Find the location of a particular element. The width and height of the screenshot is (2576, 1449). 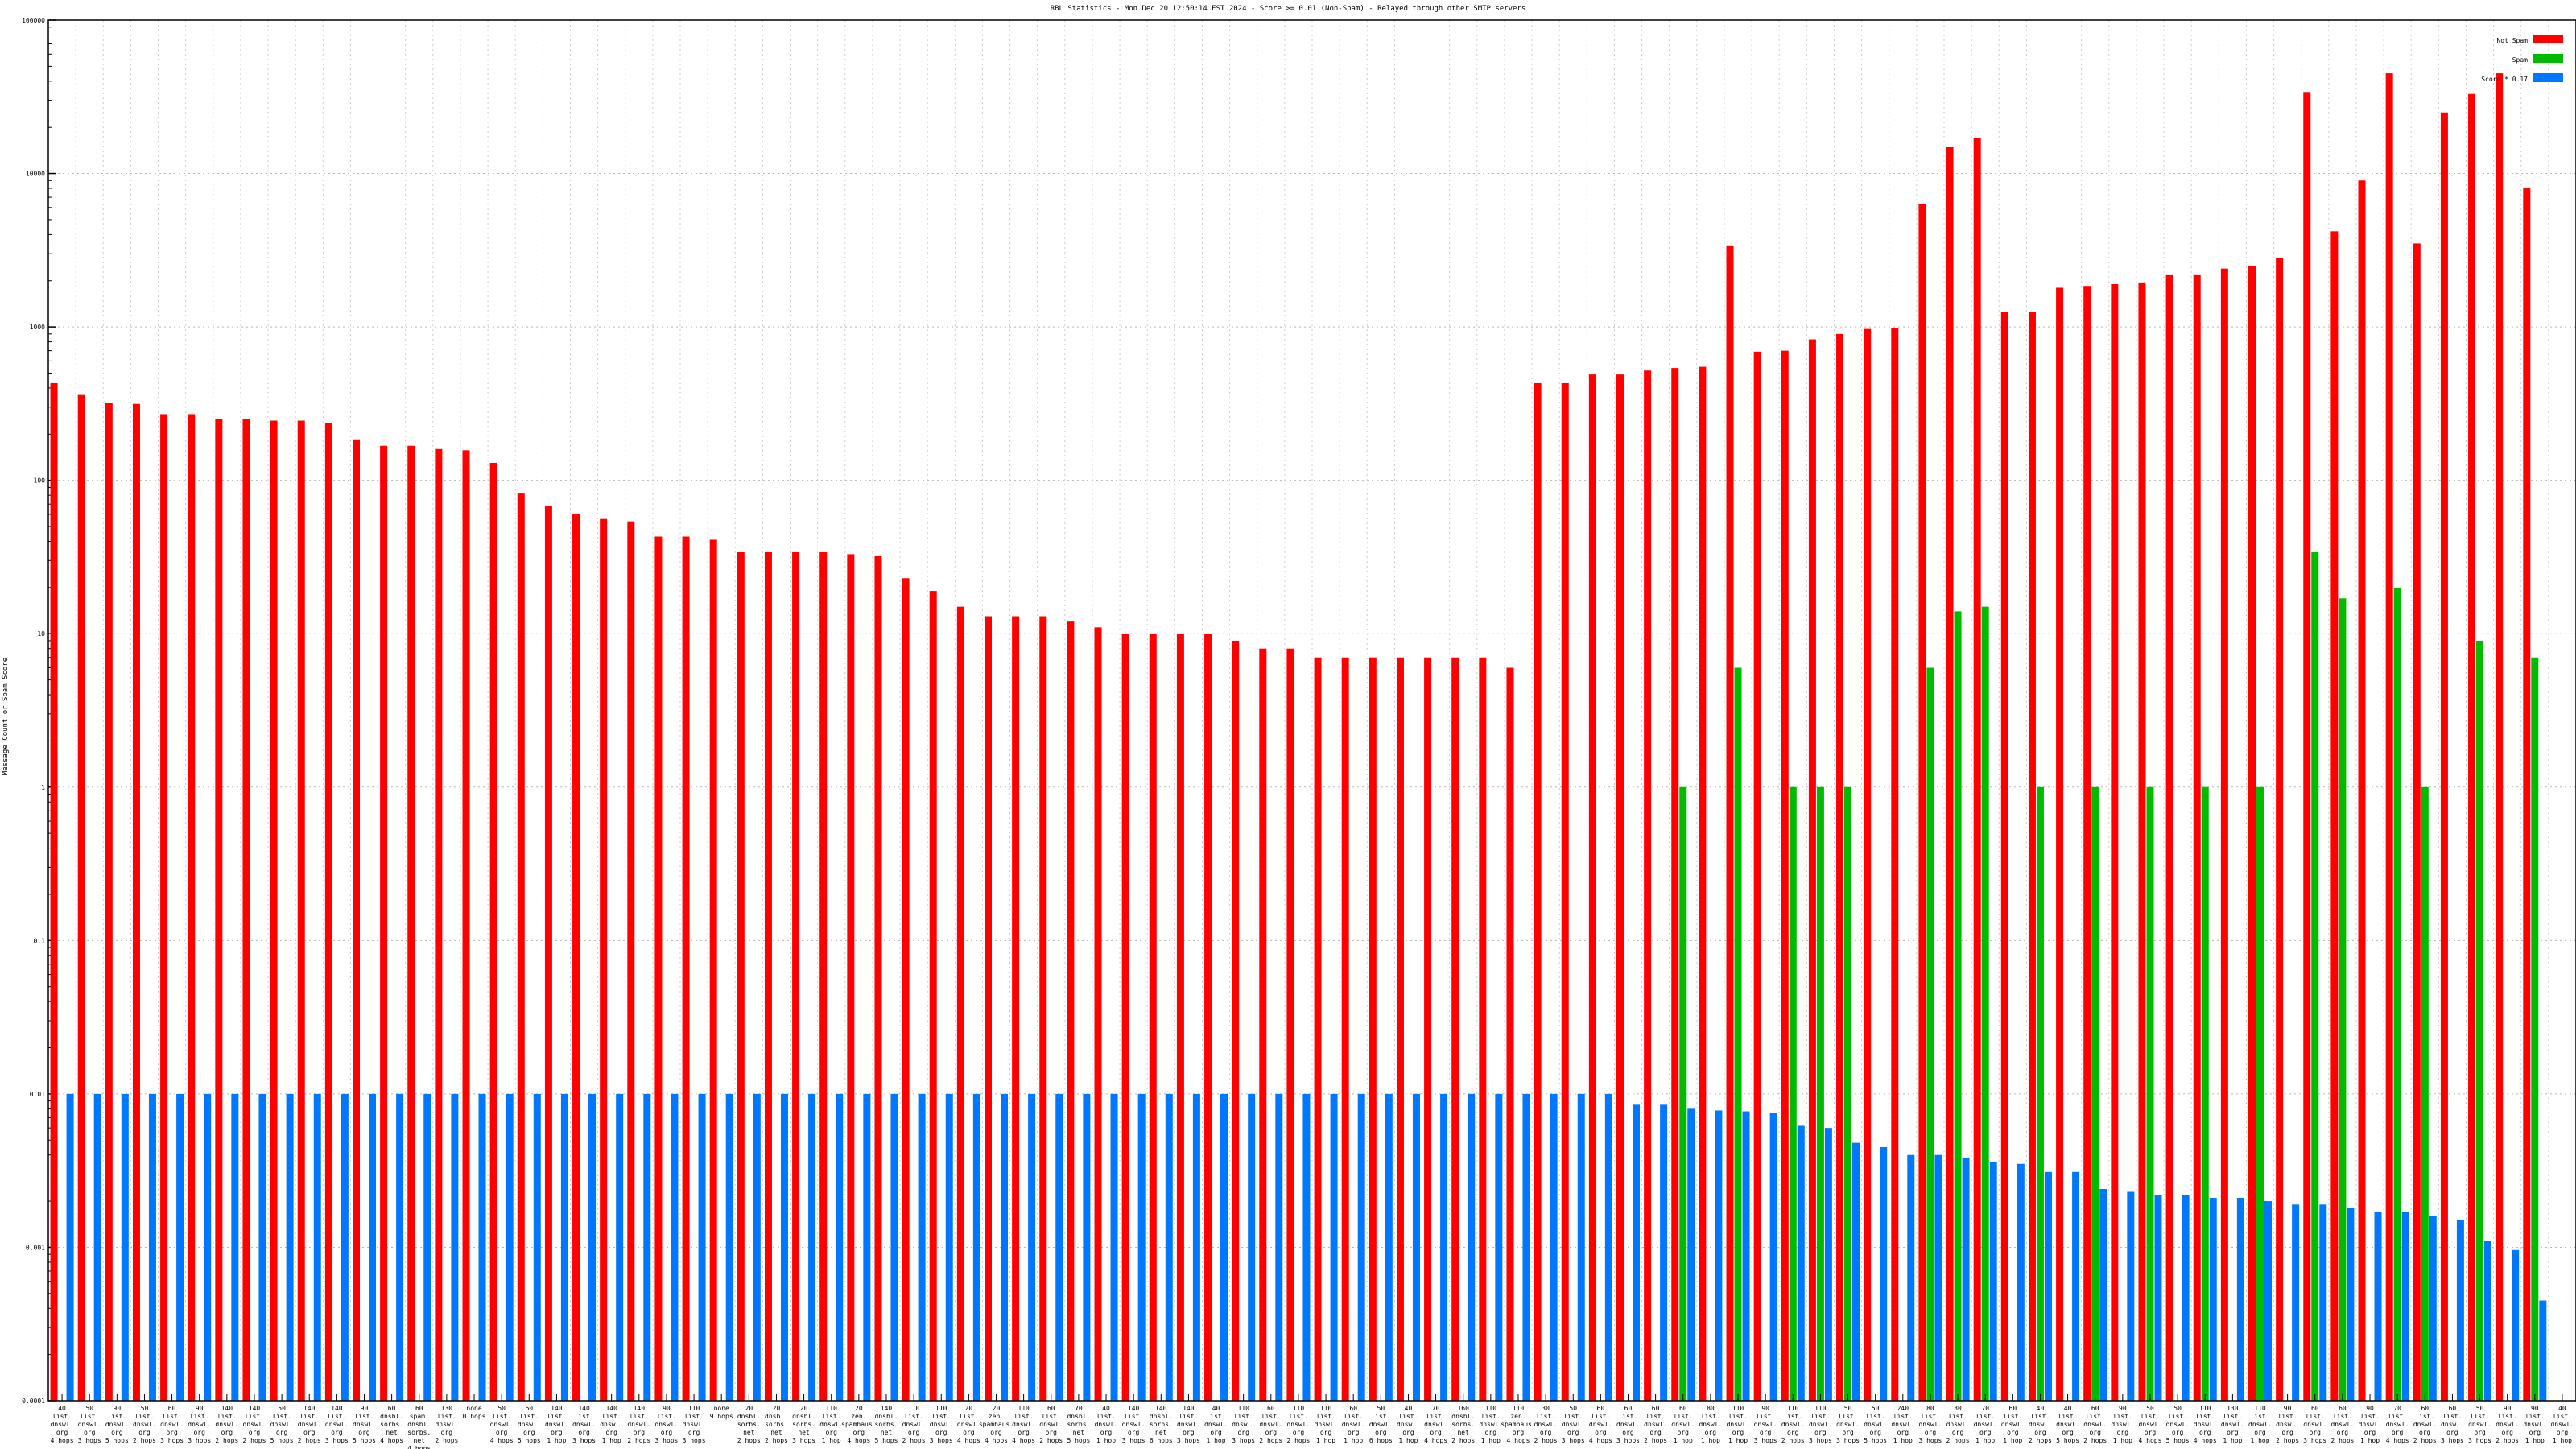

x-tick-label: 20 list. dnswl. org 4 hops is located at coordinates (968, 1424).